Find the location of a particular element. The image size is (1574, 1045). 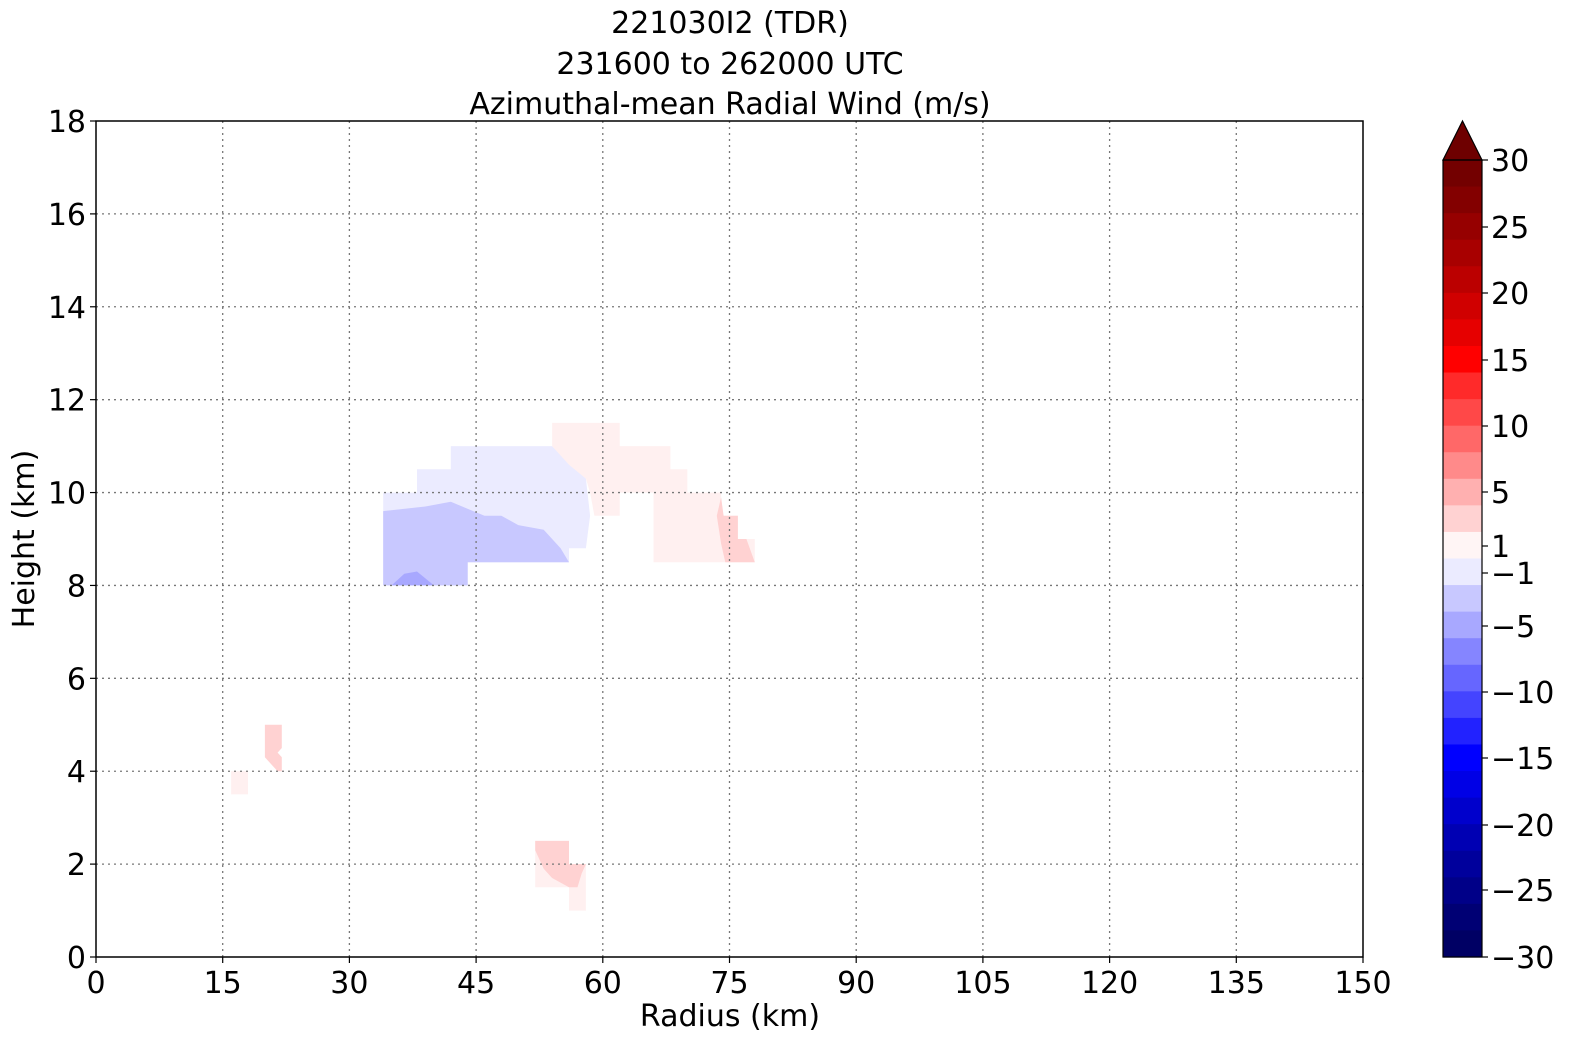

y-tick-label: 8 is located at coordinates (76, 586).